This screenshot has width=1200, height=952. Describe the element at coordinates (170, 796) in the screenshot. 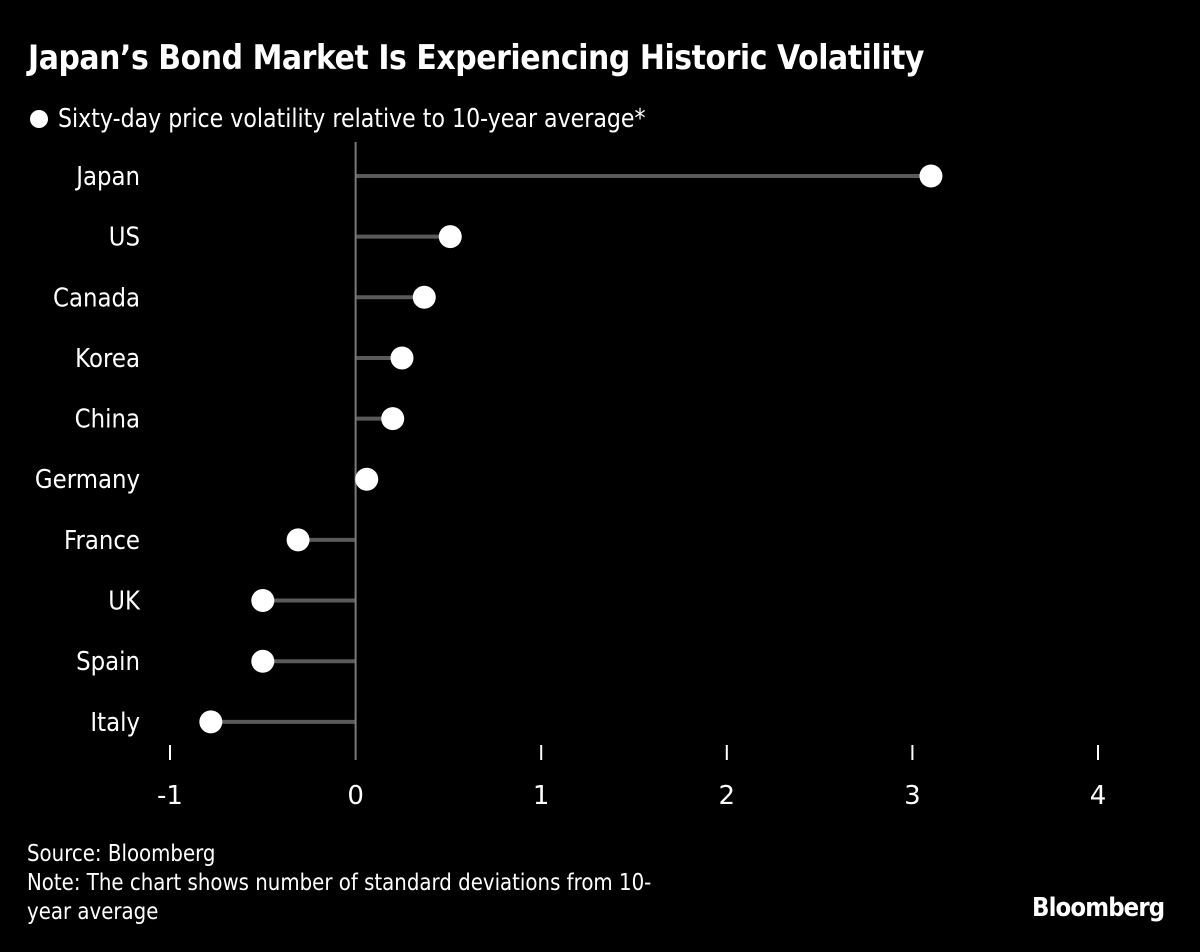

I see `x-tick-label-0: -1` at that location.